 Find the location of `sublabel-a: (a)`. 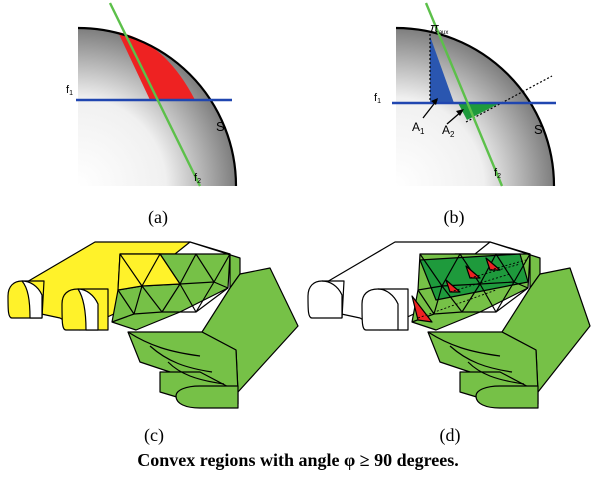

sublabel-a: (a) is located at coordinates (158, 217).